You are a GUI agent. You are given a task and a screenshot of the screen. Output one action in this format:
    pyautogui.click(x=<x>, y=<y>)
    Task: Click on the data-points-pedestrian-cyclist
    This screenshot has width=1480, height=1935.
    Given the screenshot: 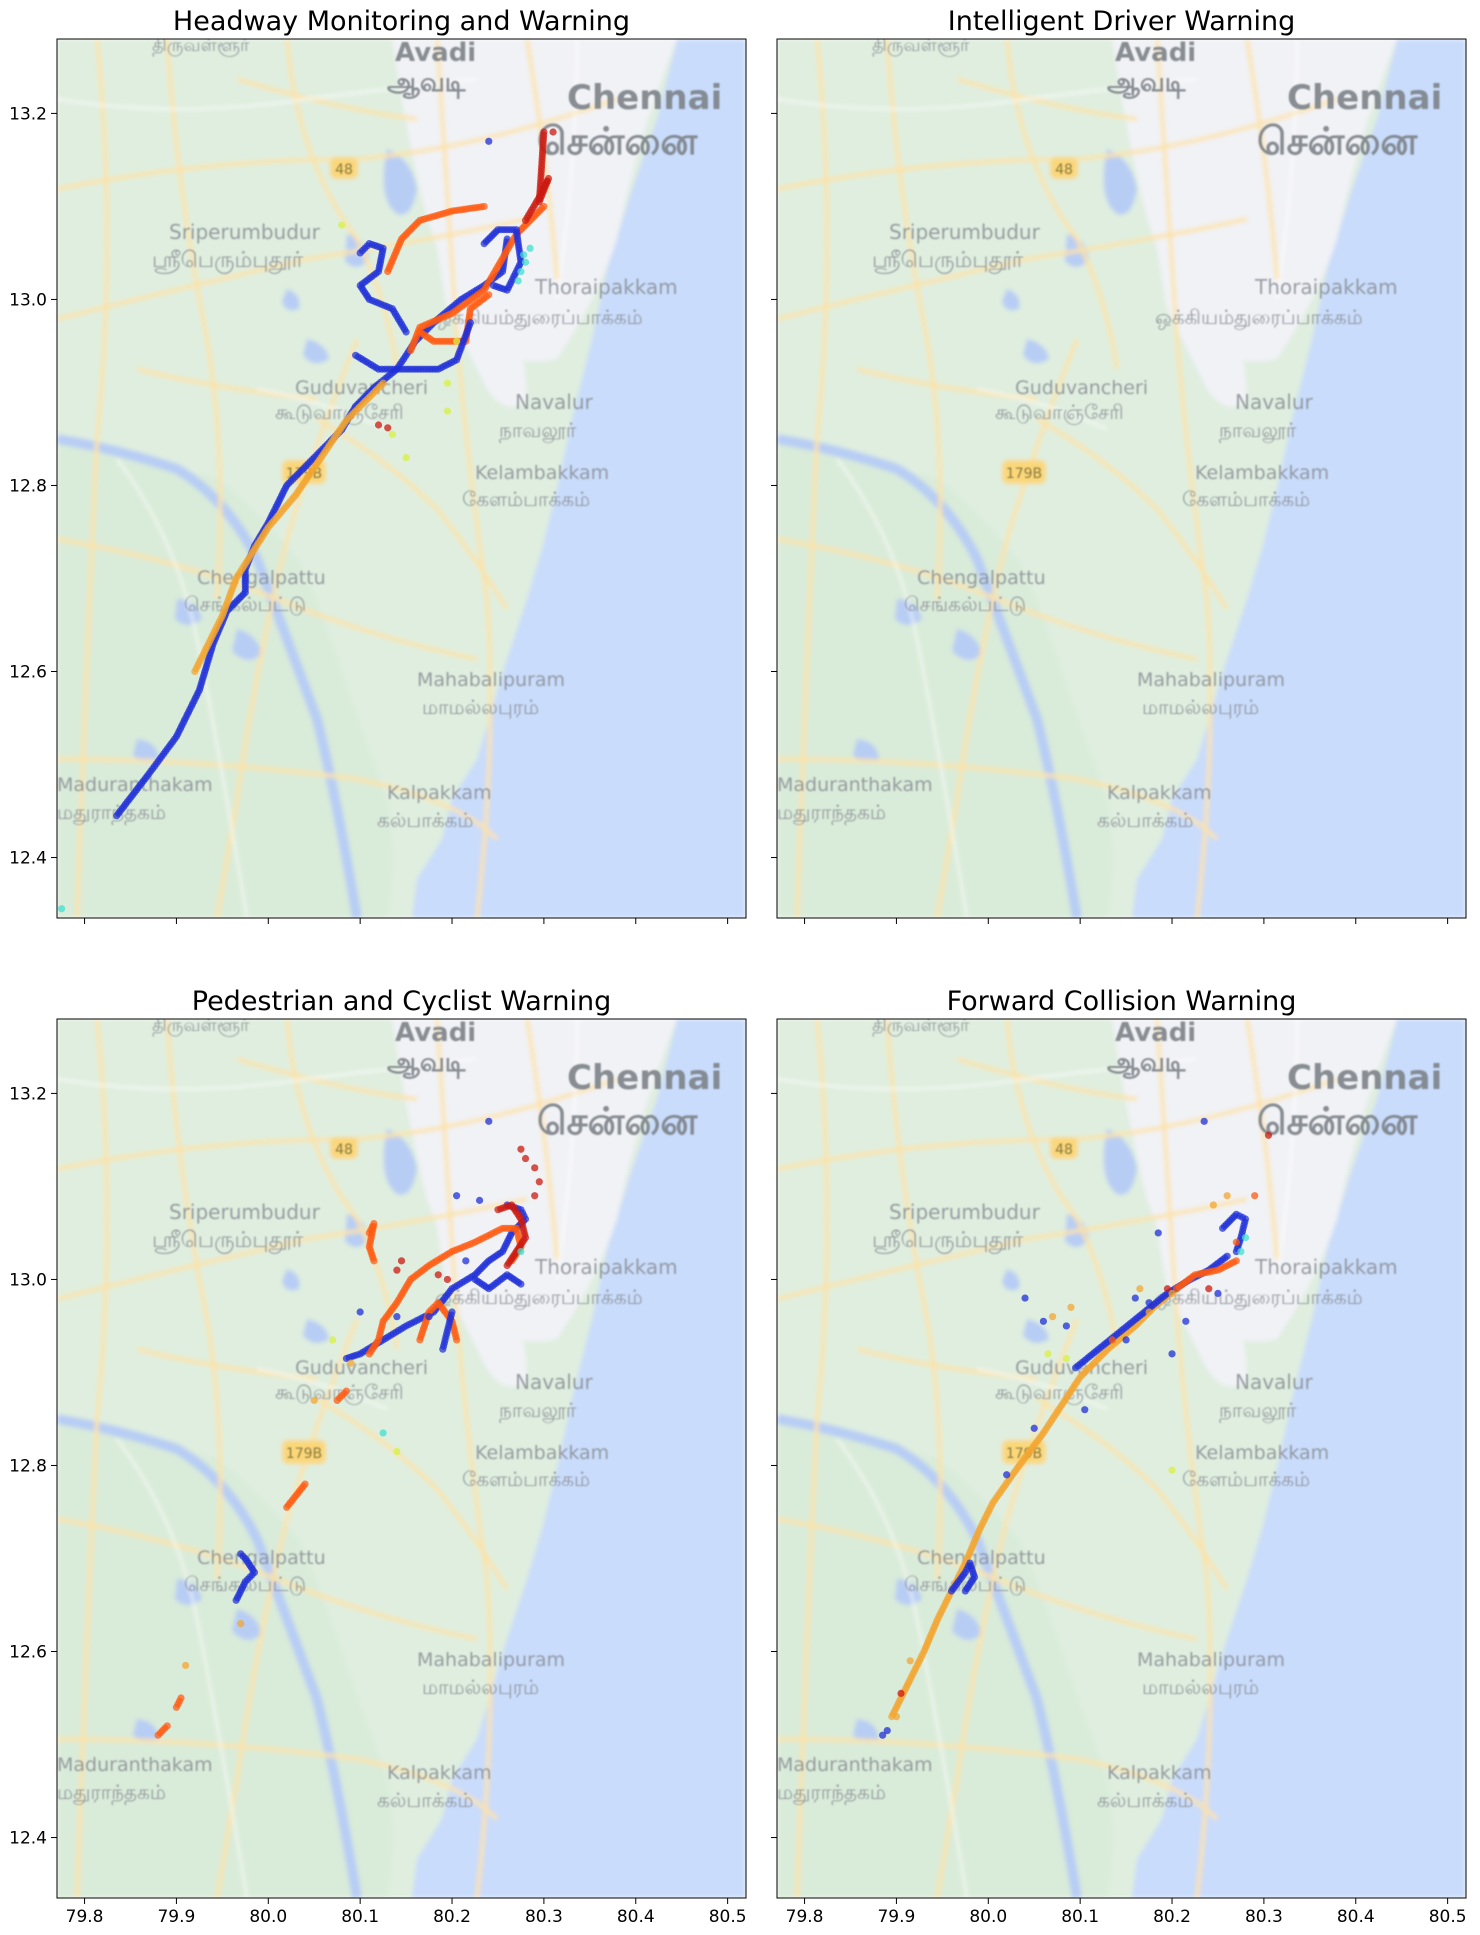 What is the action you would take?
    pyautogui.click(x=348, y=1428)
    